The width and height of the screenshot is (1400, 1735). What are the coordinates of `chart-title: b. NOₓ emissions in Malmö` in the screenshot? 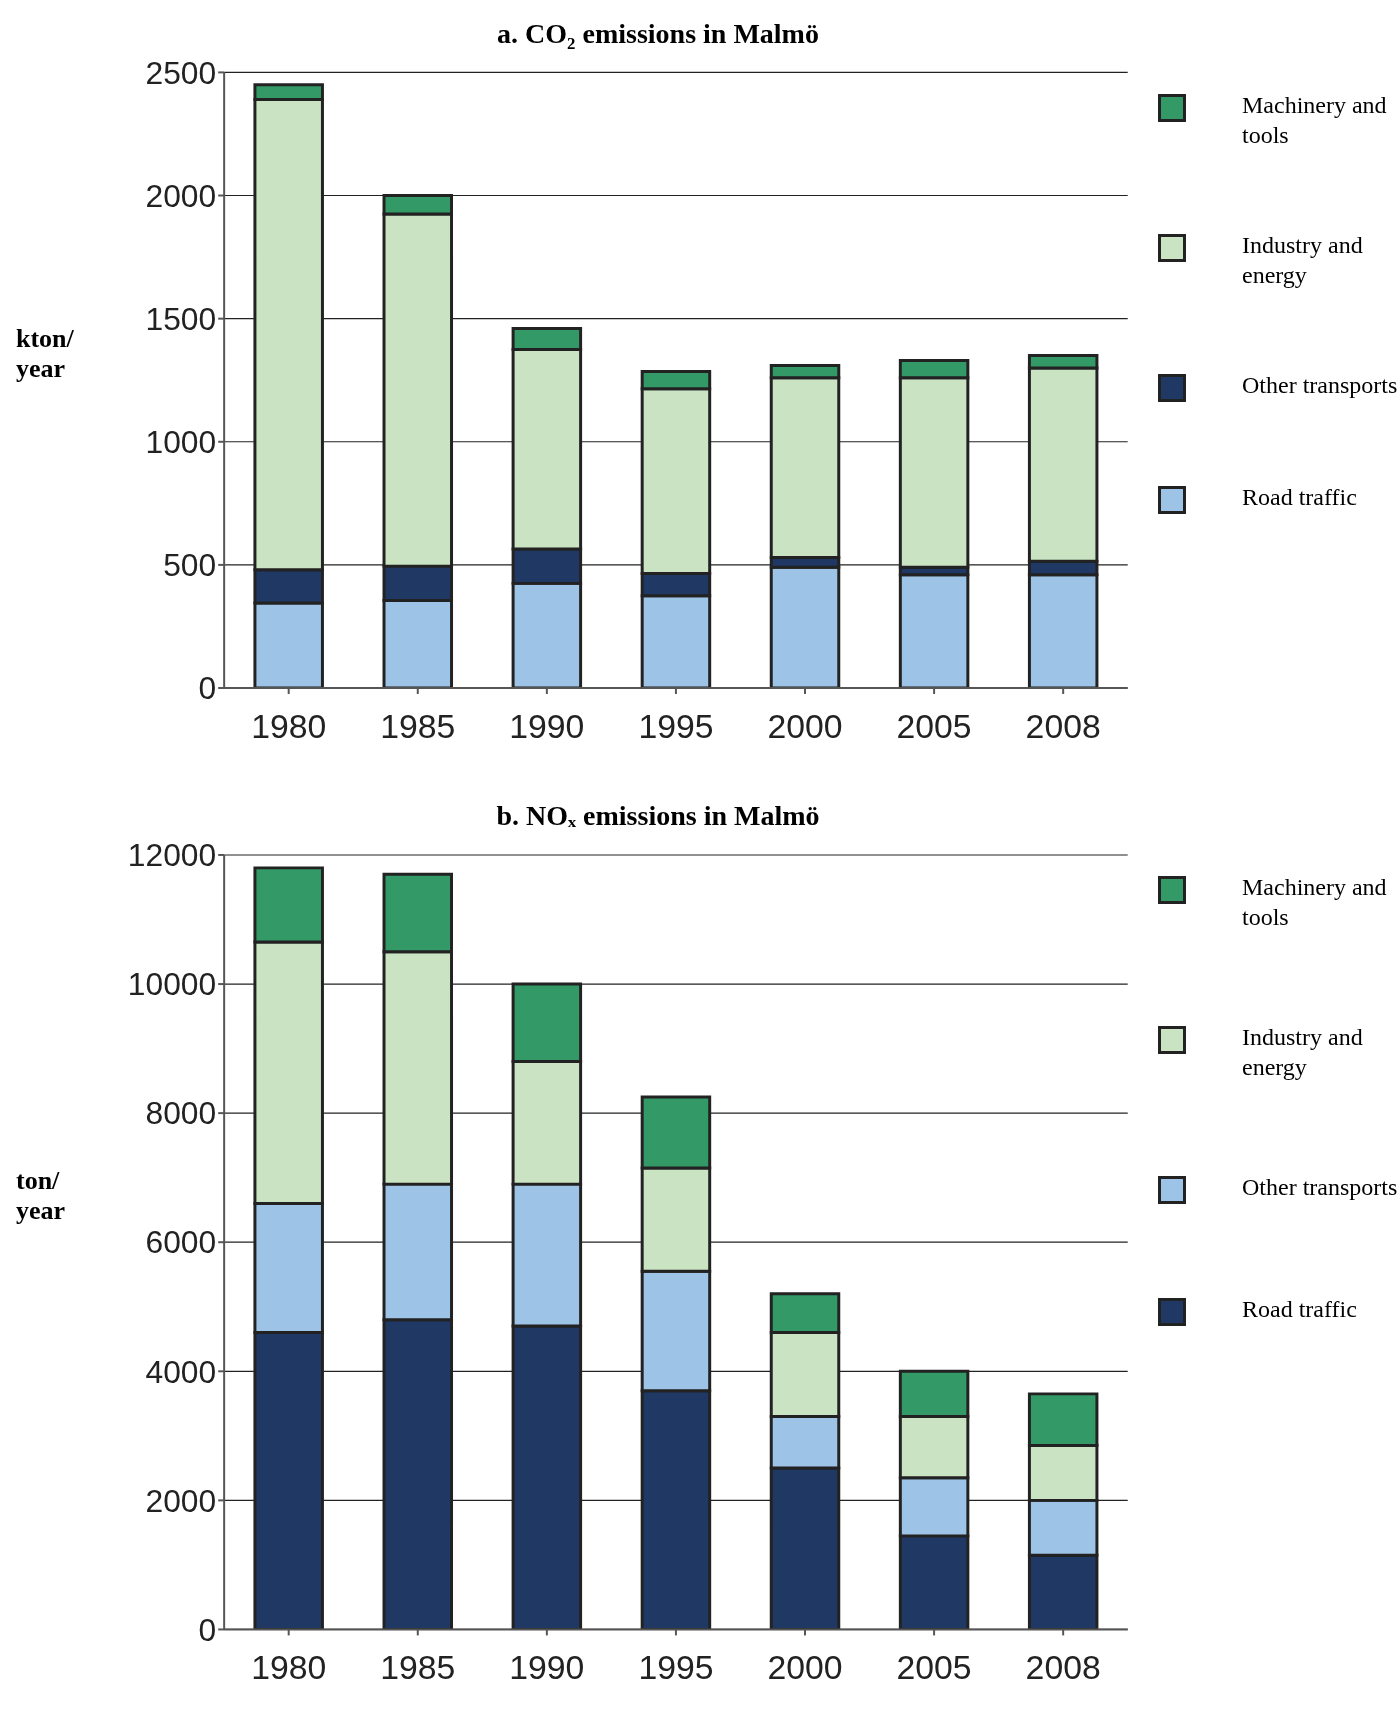 It's located at (658, 815).